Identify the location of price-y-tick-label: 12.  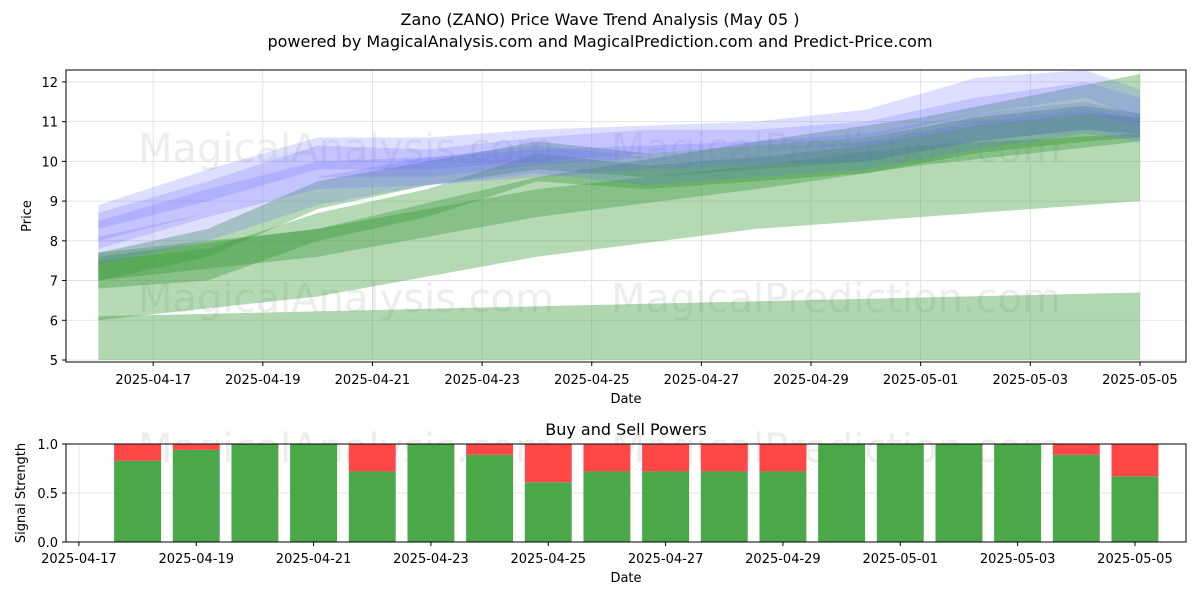
(49, 83).